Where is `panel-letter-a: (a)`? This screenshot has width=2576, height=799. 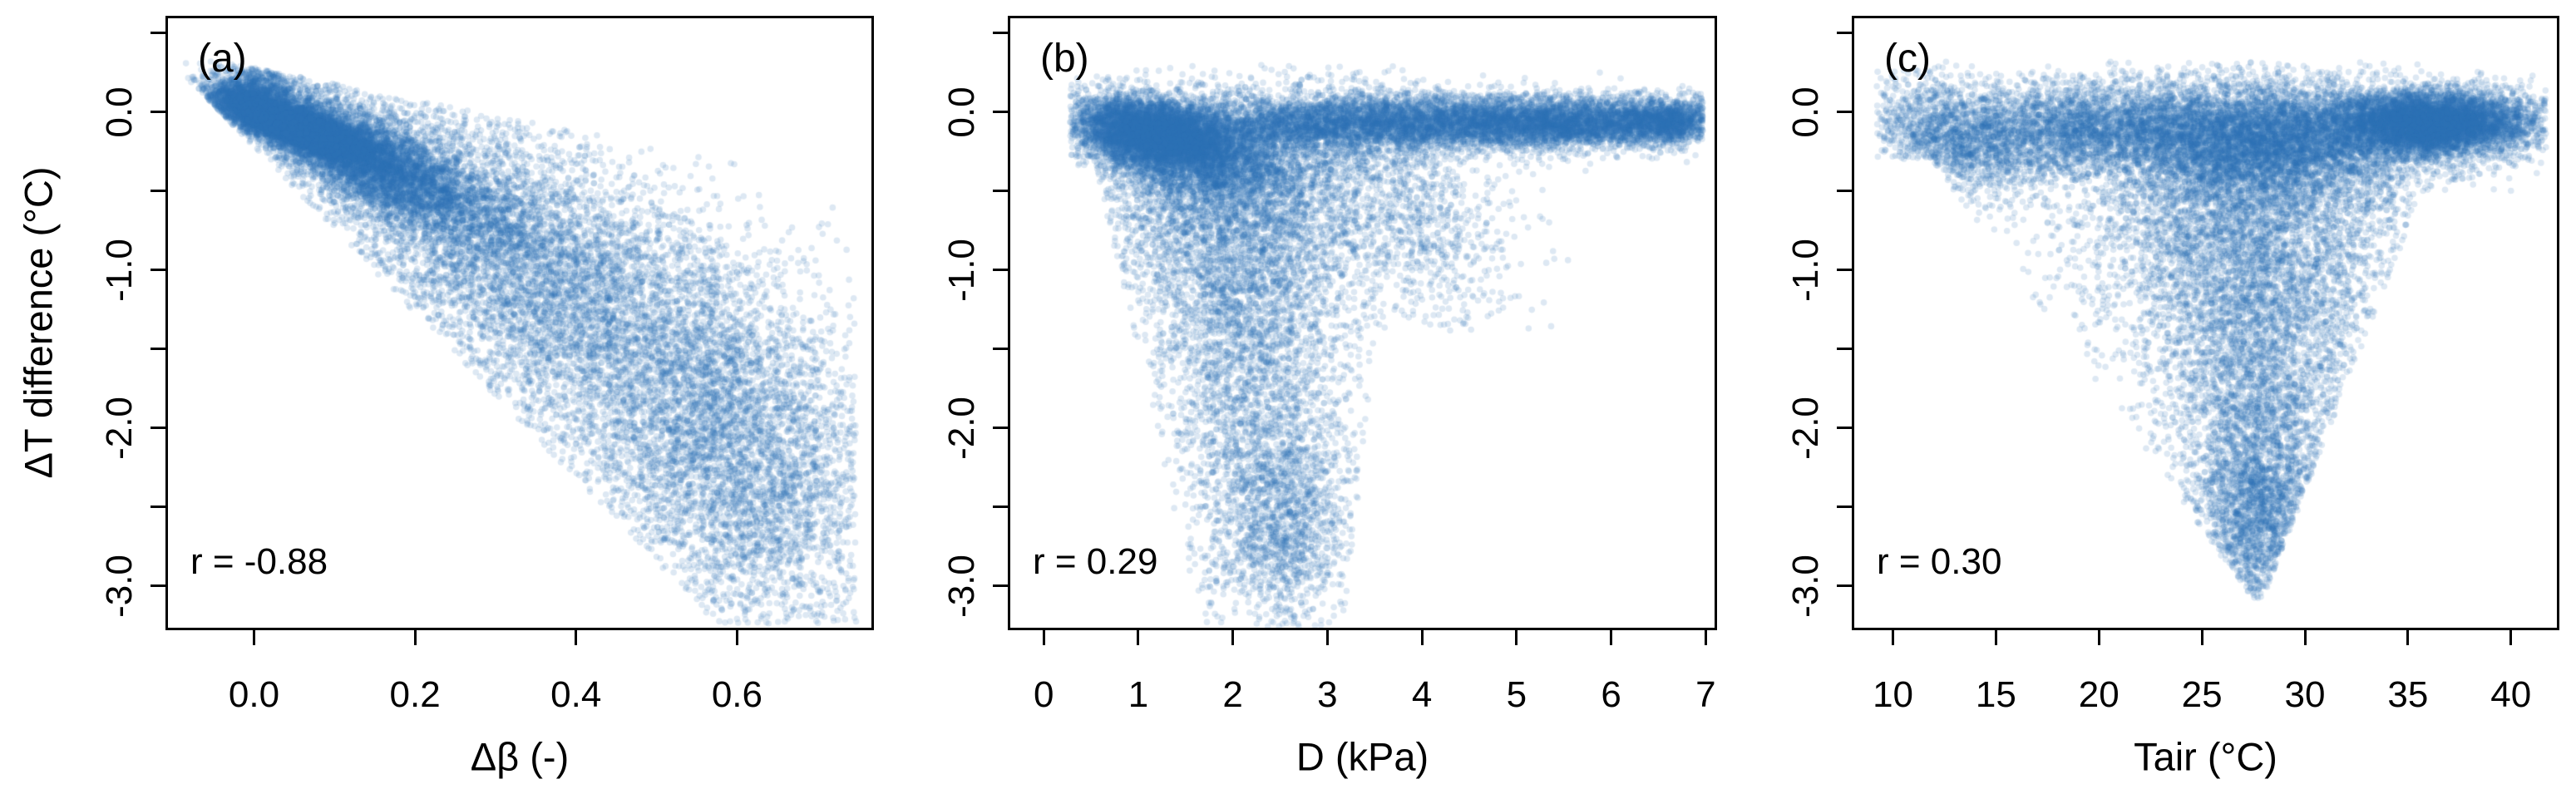
panel-letter-a: (a) is located at coordinates (222, 59).